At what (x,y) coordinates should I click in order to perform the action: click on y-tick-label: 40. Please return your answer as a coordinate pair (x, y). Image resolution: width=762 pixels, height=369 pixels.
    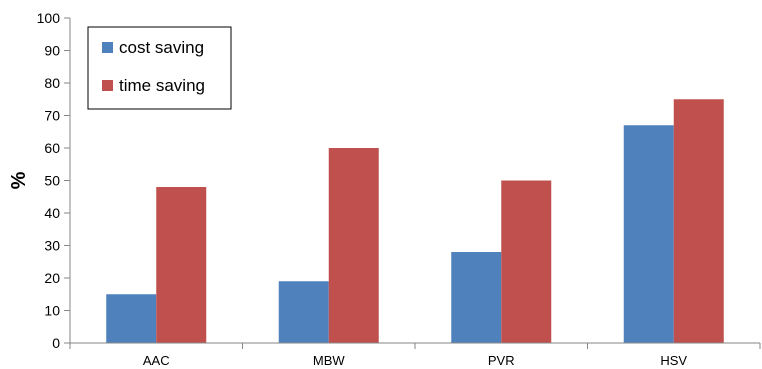
    Looking at the image, I should click on (52, 213).